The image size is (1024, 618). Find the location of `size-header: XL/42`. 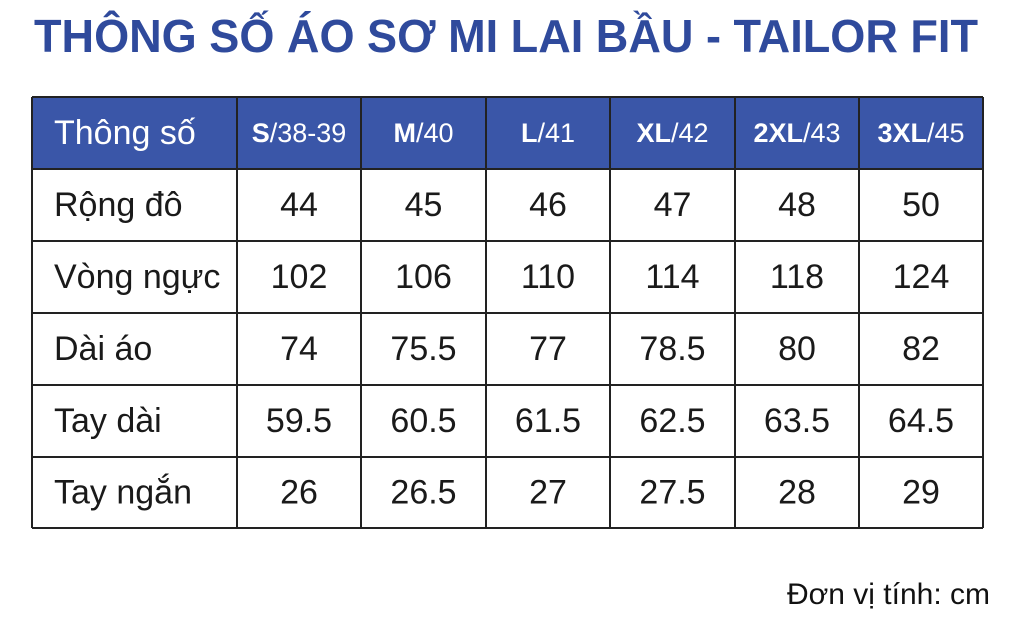

size-header: XL/42 is located at coordinates (672, 133).